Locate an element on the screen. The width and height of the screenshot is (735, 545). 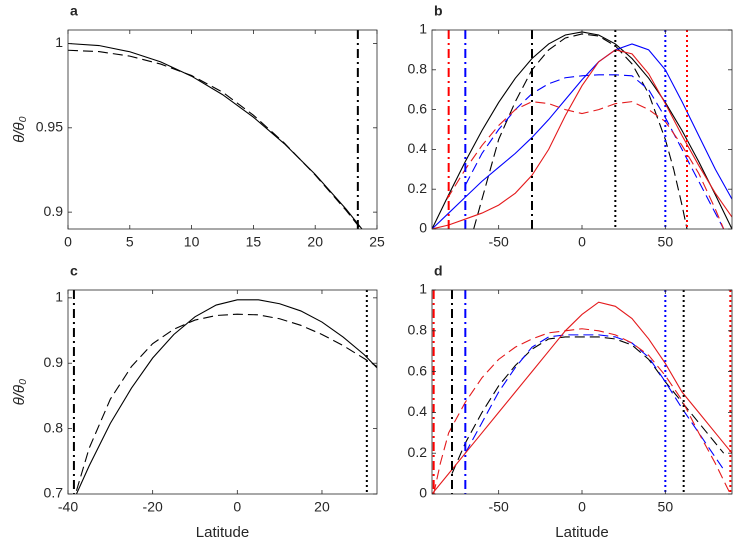
x-tick-label: -20 is located at coordinates (153, 507).